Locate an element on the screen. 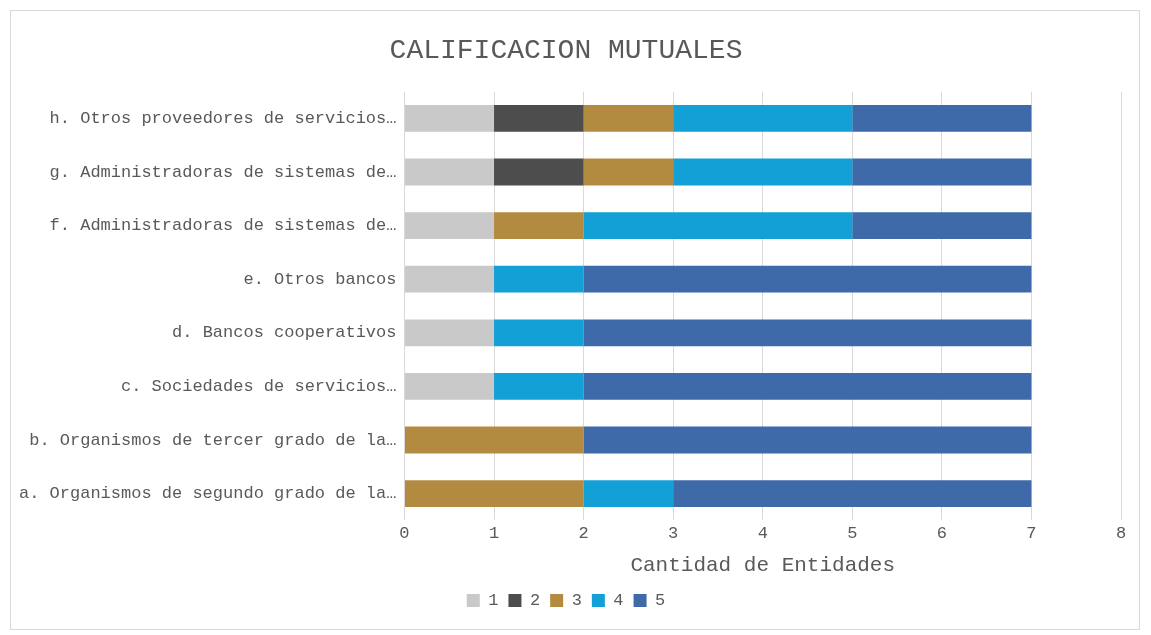  x-tick-label: 5 is located at coordinates (852, 534).